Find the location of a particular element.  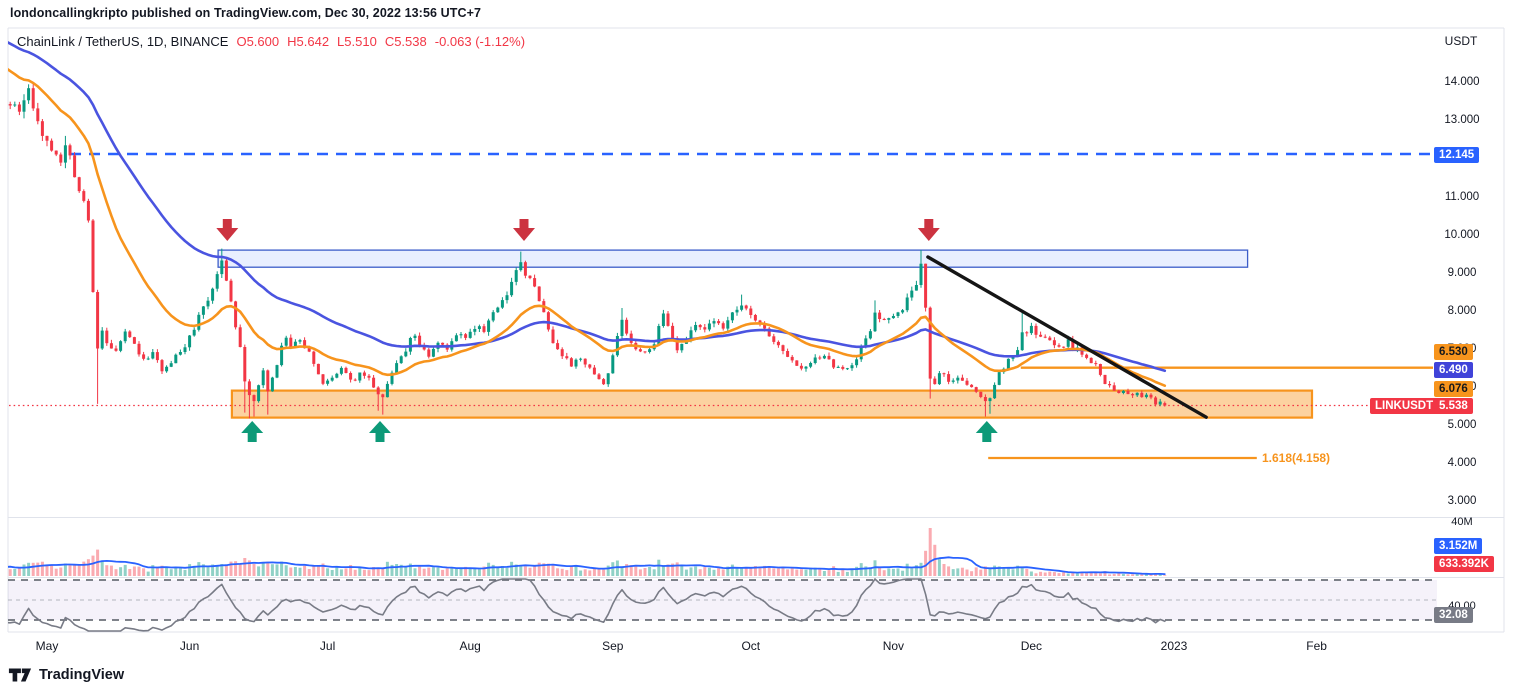

price-badge-orange-ray: 6.530 is located at coordinates (1453, 352).